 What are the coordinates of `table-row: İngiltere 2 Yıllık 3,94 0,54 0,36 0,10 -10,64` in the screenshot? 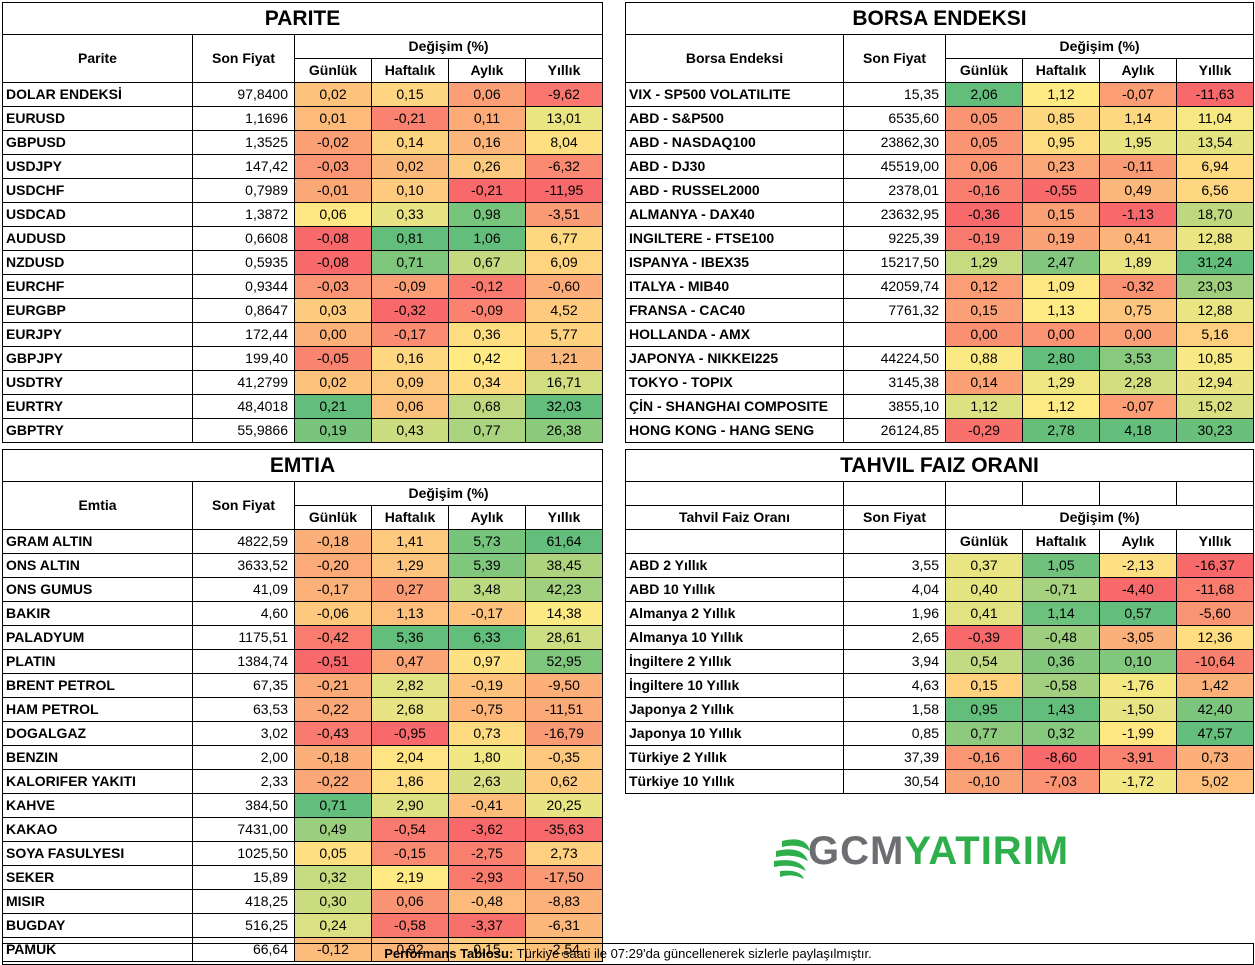 It's located at (940, 661).